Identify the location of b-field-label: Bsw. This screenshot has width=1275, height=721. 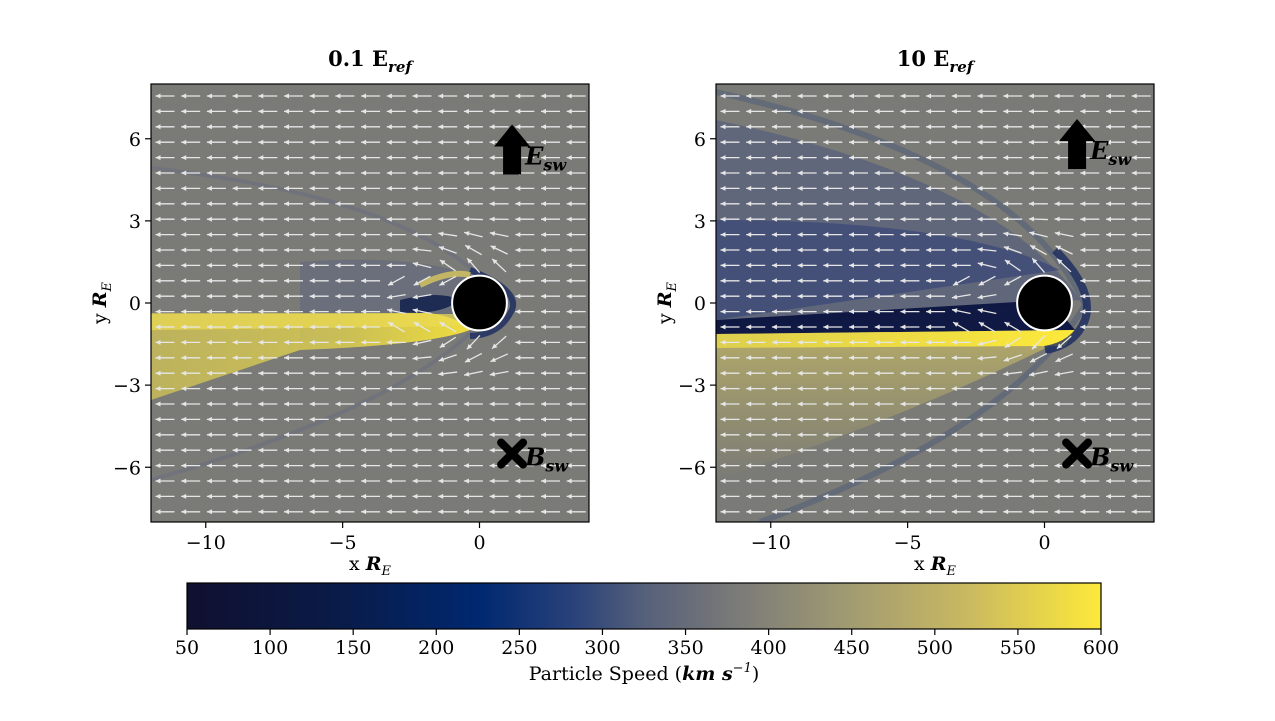
(1111, 459).